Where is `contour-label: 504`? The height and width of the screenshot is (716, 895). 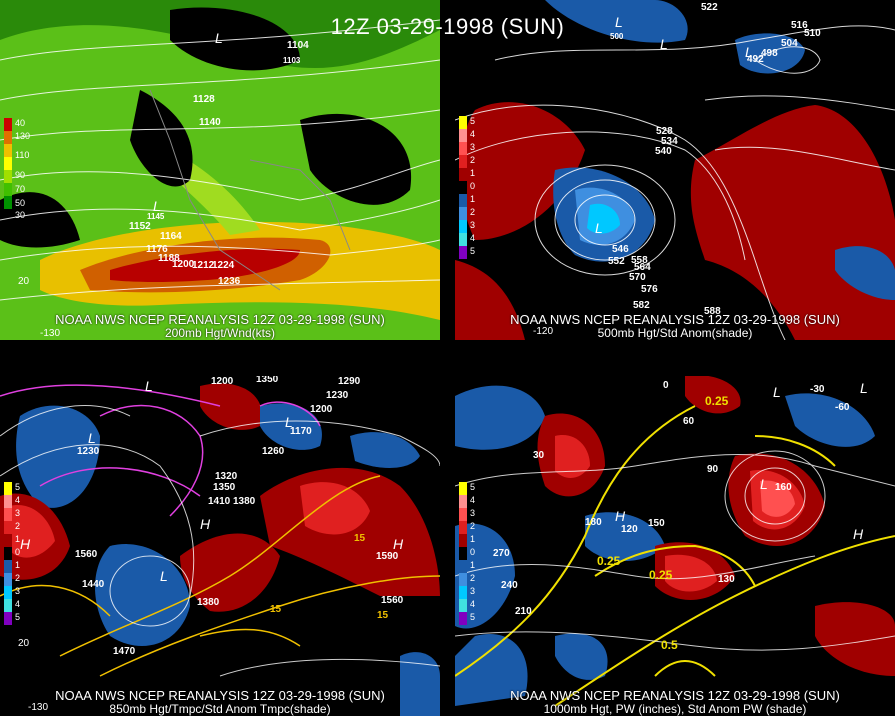
contour-label: 504 is located at coordinates (789, 43).